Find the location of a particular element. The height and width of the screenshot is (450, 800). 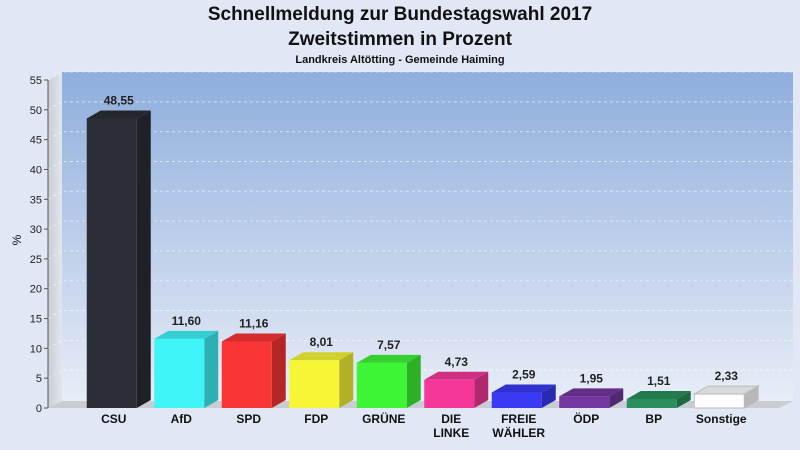

y-tick-label: 25 is located at coordinates (36, 260).